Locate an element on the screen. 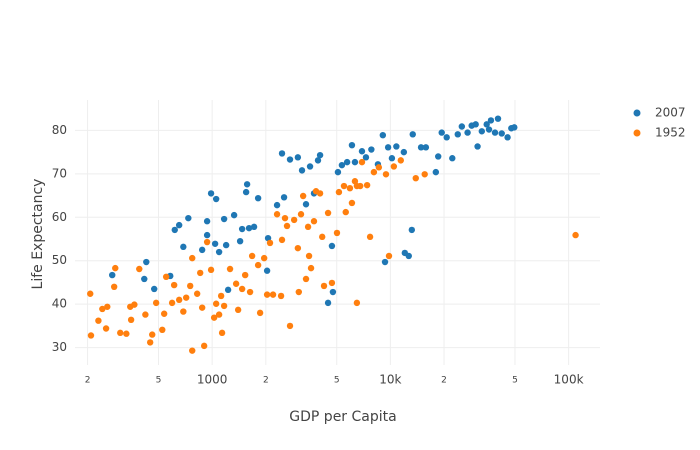  y-tick-label: 80 is located at coordinates (59, 130).